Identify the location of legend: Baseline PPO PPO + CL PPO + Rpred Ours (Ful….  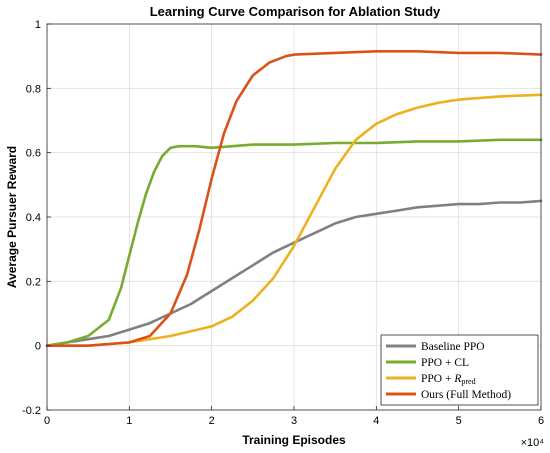
(459, 370).